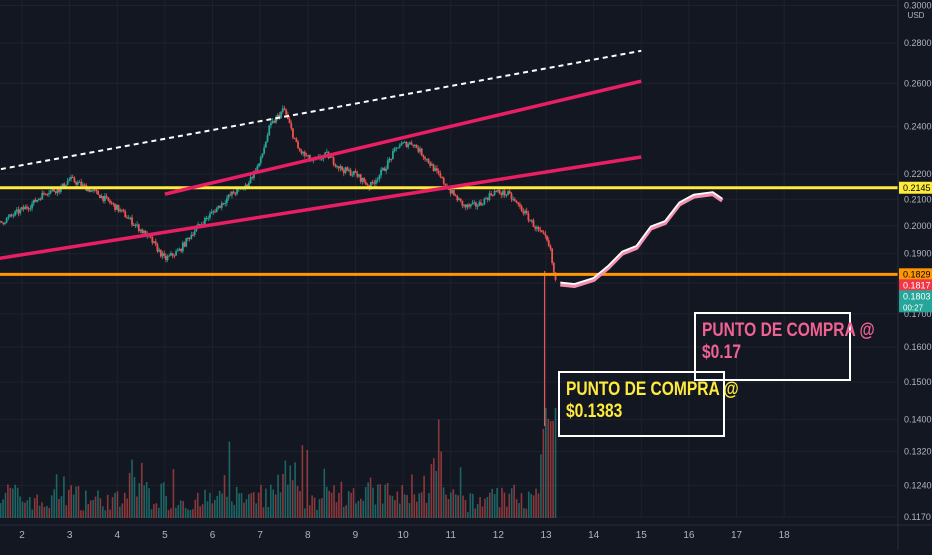 This screenshot has width=932, height=555. What do you see at coordinates (648, 404) in the screenshot?
I see `annotation-box-yellow: PUNTO DE COMPRA @ $0.1383` at bounding box center [648, 404].